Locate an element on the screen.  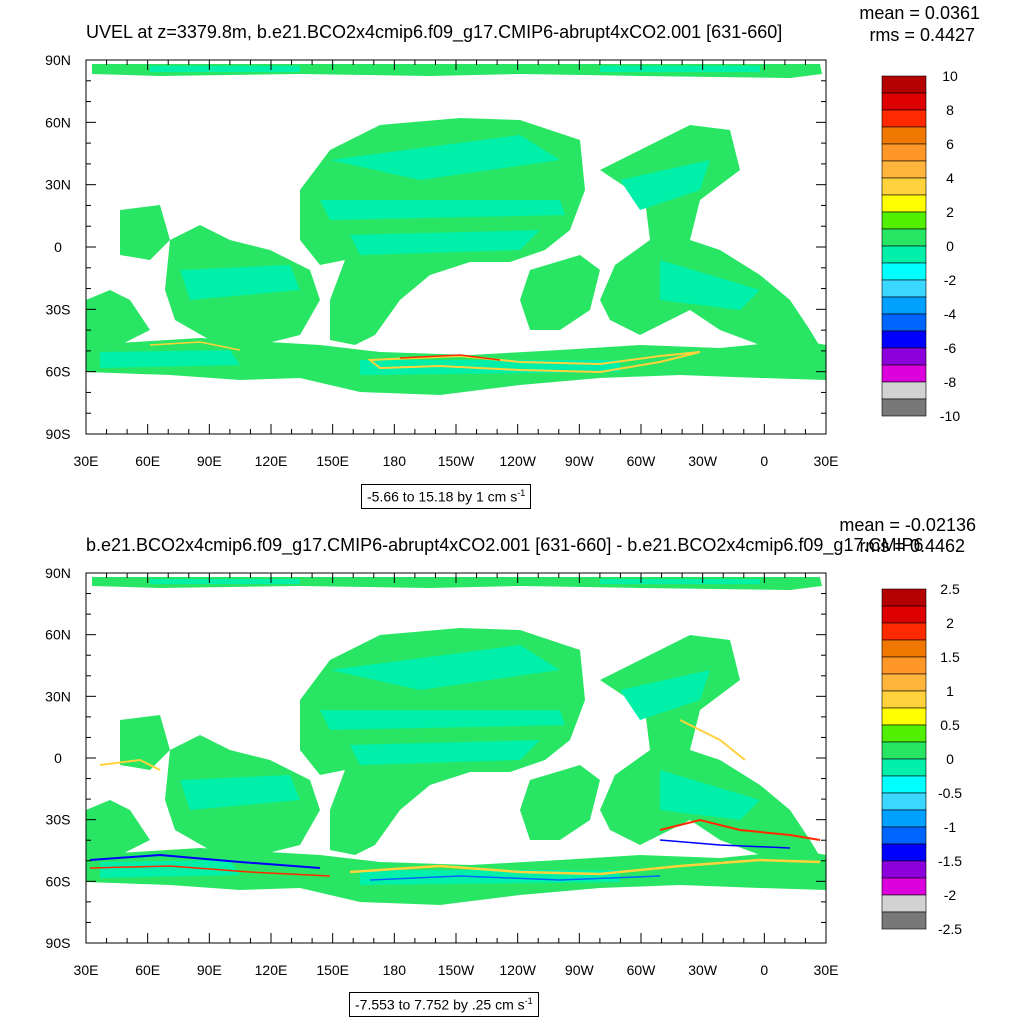
panel2-xtick-label: 60E is located at coordinates (147, 970).